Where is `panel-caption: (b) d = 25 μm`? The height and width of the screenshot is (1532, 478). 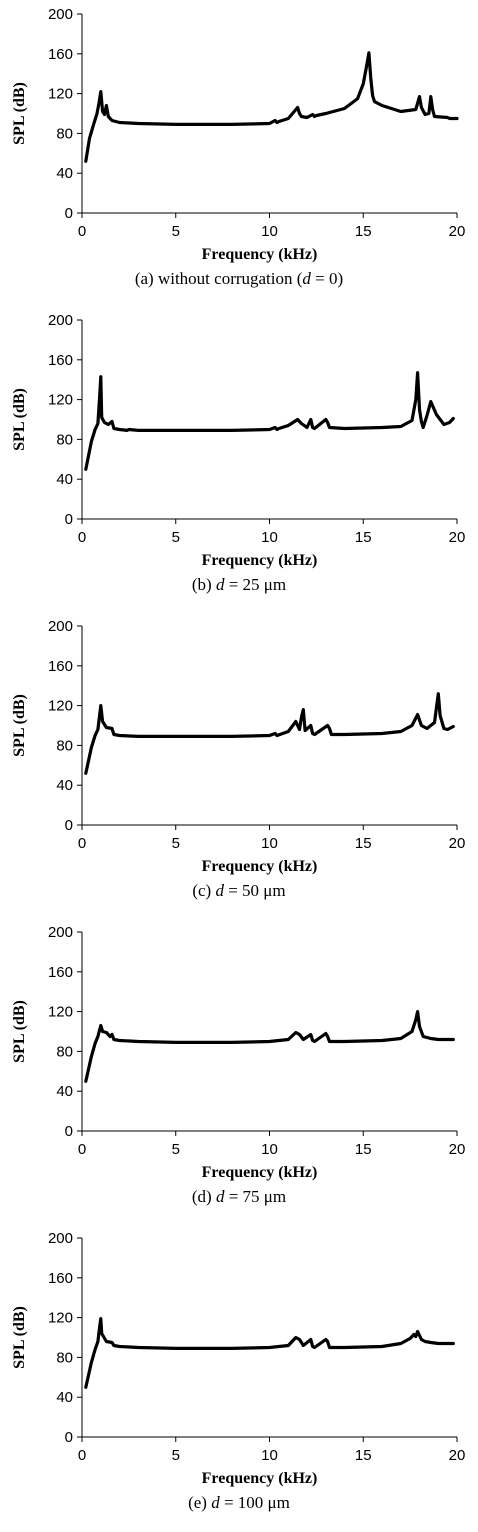
panel-caption: (b) d = 25 μm is located at coordinates (239, 585).